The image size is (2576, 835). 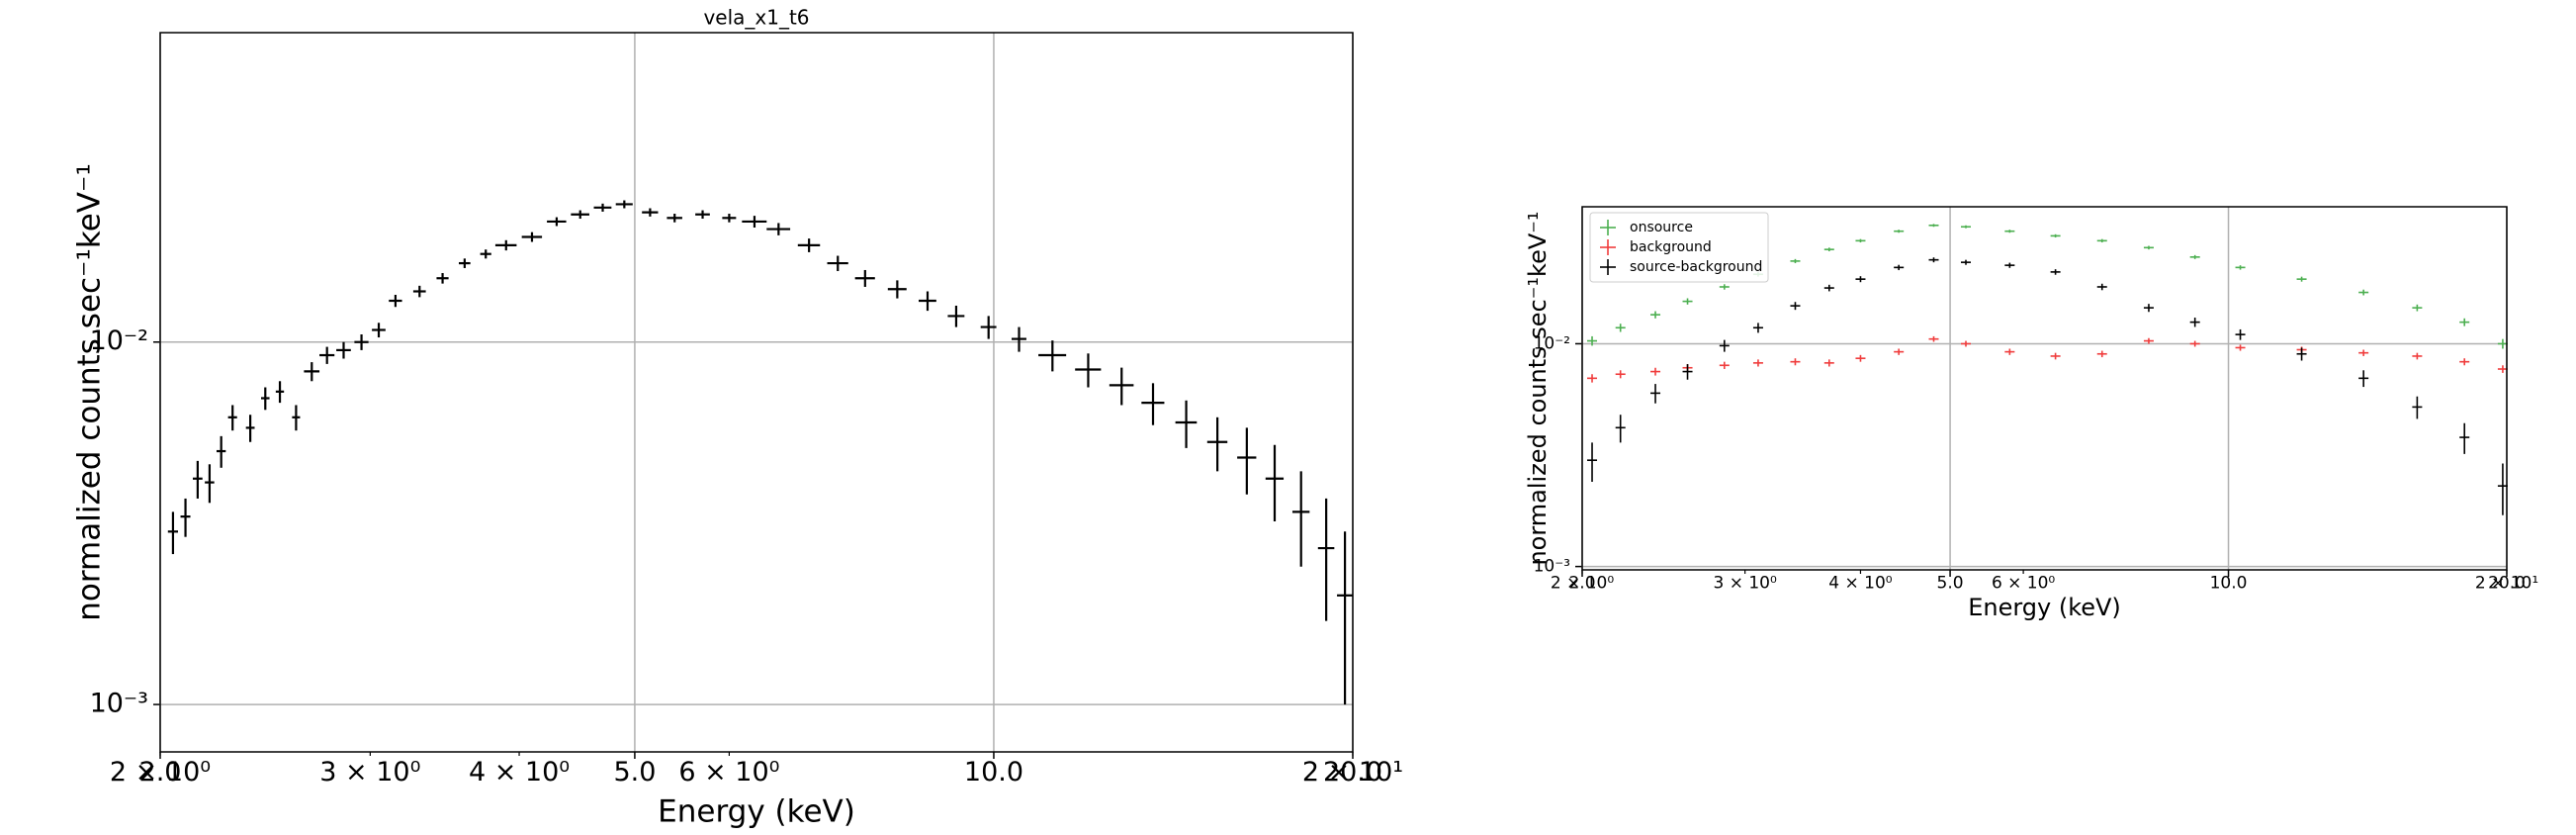 What do you see at coordinates (1661, 227) in the screenshot?
I see `legend-label: onsource` at bounding box center [1661, 227].